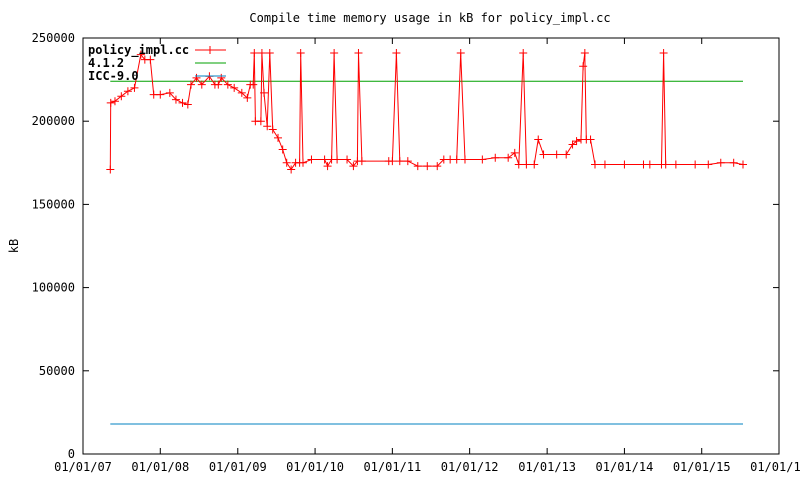 The height and width of the screenshot is (480, 800). I want to click on x-tick-label: 01/01/08, so click(160, 467).